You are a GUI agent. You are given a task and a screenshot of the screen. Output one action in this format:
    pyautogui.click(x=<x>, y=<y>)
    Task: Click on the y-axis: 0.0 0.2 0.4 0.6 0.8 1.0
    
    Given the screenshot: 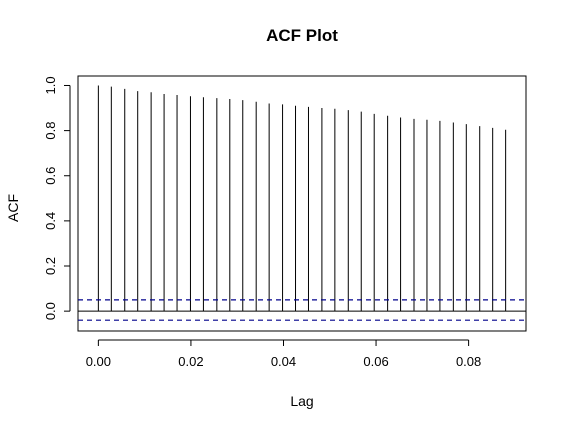 What is the action you would take?
    pyautogui.click(x=57, y=198)
    